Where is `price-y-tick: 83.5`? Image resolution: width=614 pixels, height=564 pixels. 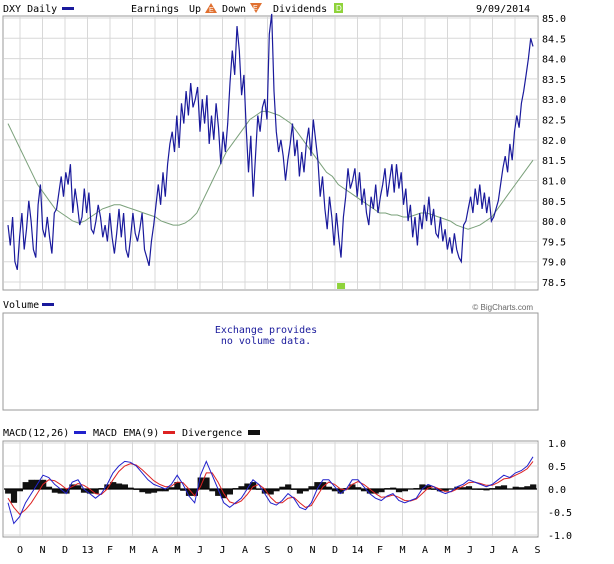 price-y-tick: 83.5 is located at coordinates (554, 80).